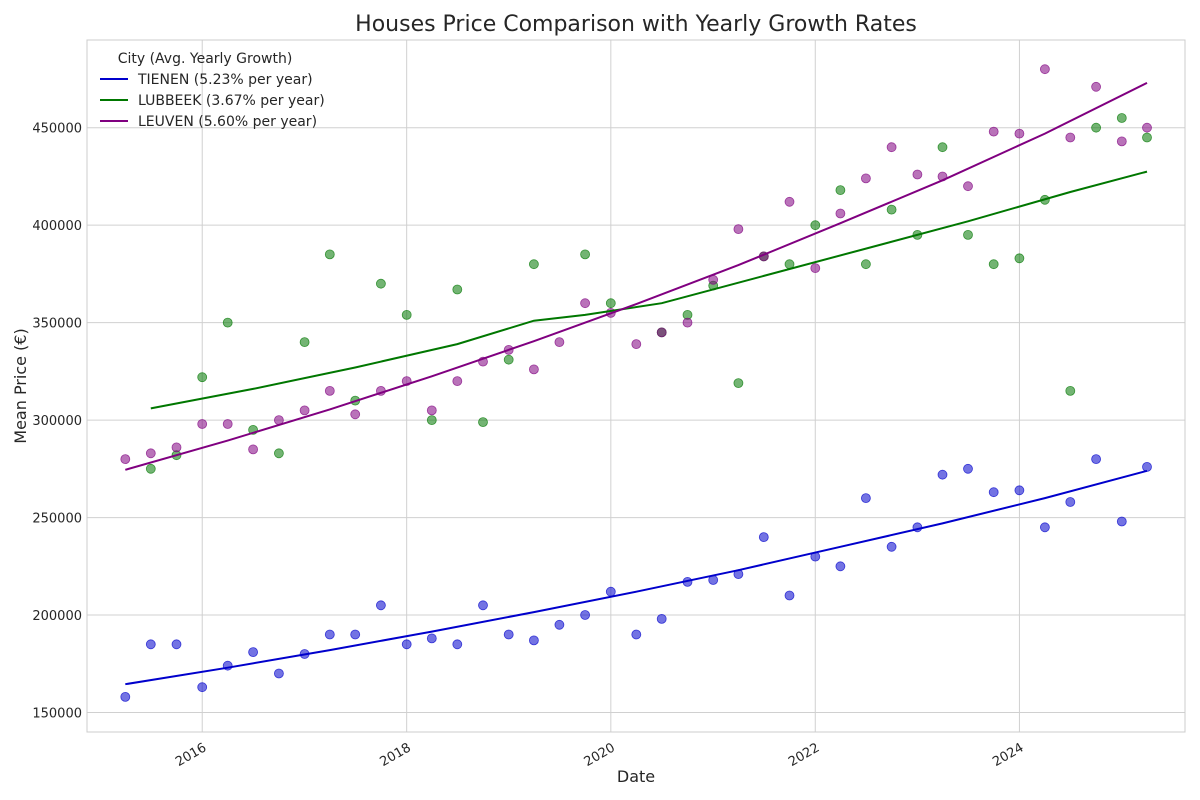 This screenshot has height=800, width=1200. Describe the element at coordinates (1008, 755) in the screenshot. I see `x-tick-label: 2024` at that location.